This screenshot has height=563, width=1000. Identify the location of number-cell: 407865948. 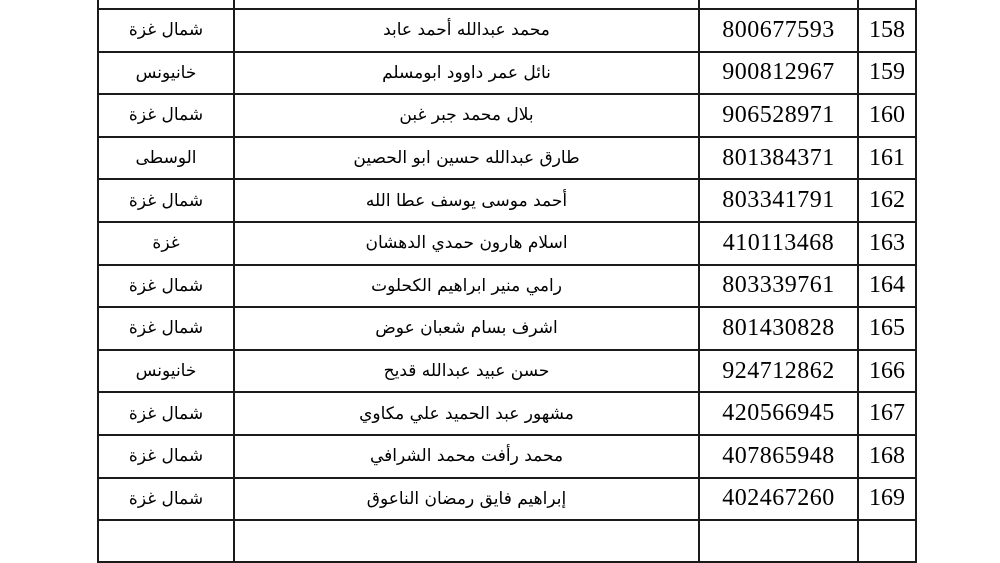
(778, 456).